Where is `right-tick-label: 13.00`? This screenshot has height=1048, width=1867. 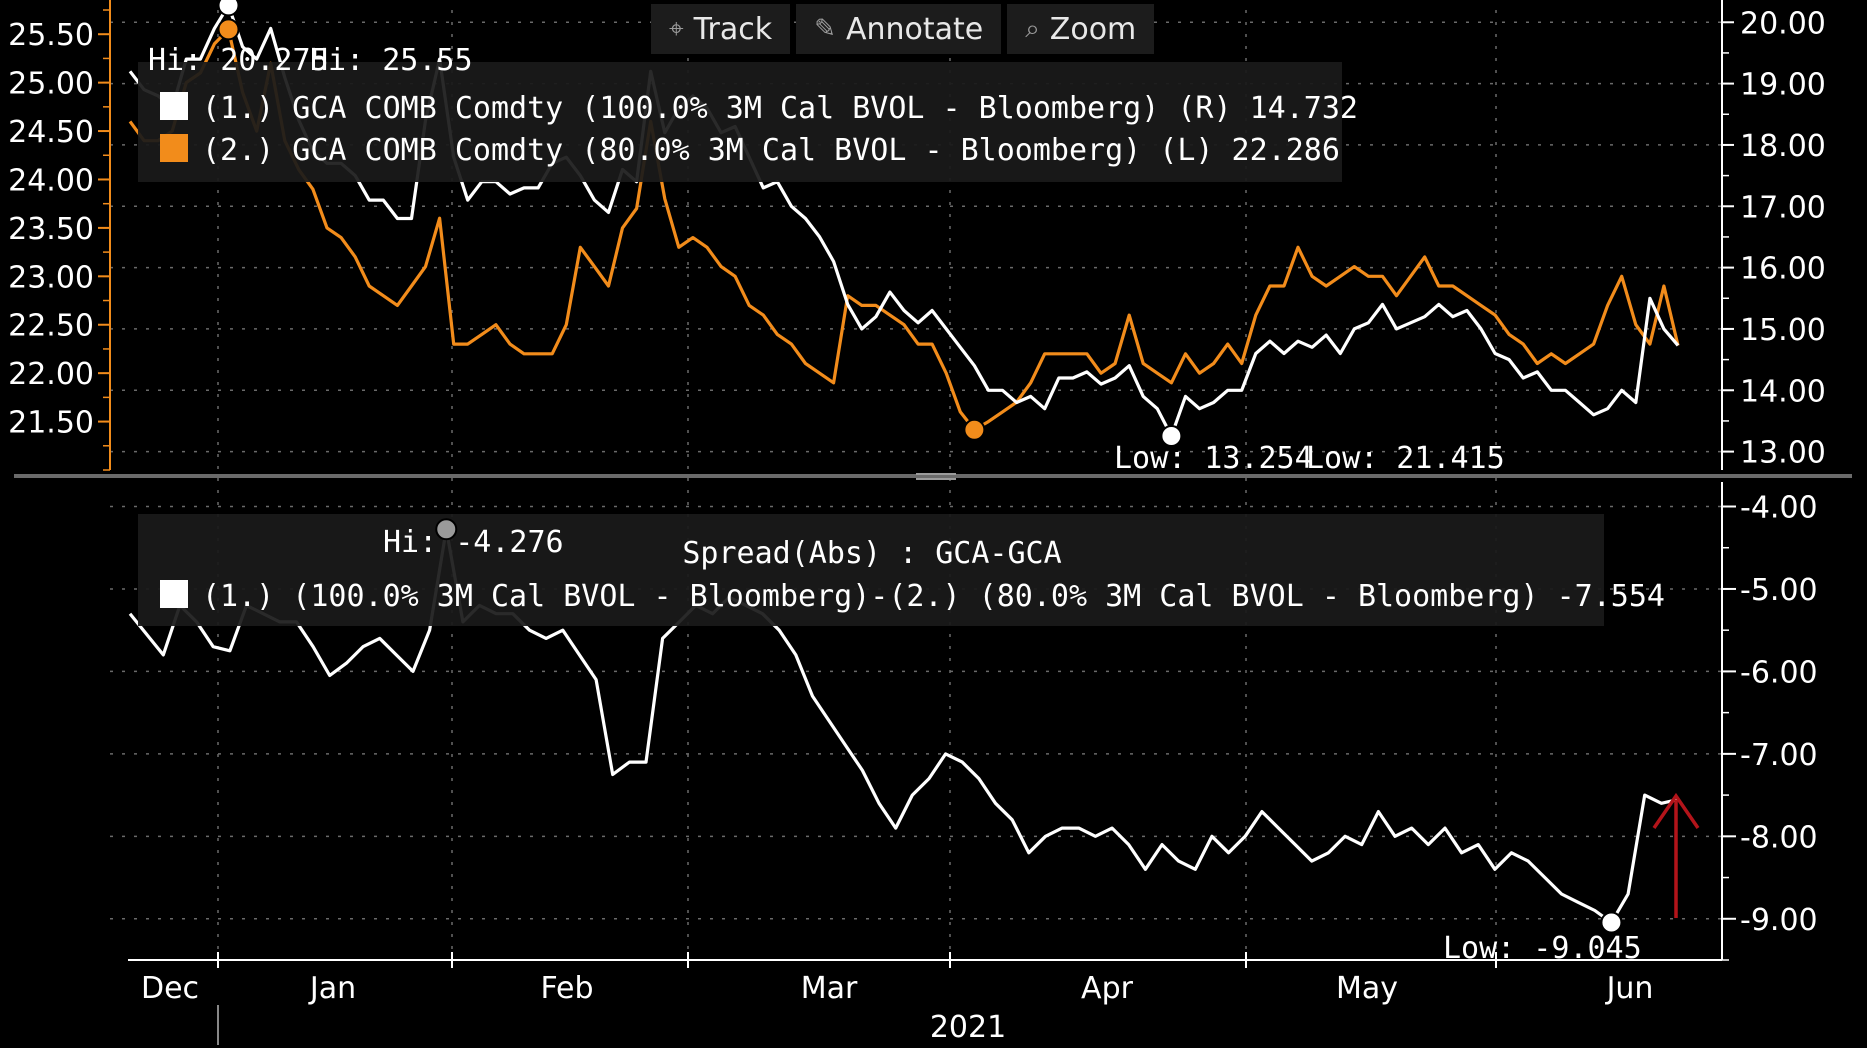 right-tick-label: 13.00 is located at coordinates (1783, 453).